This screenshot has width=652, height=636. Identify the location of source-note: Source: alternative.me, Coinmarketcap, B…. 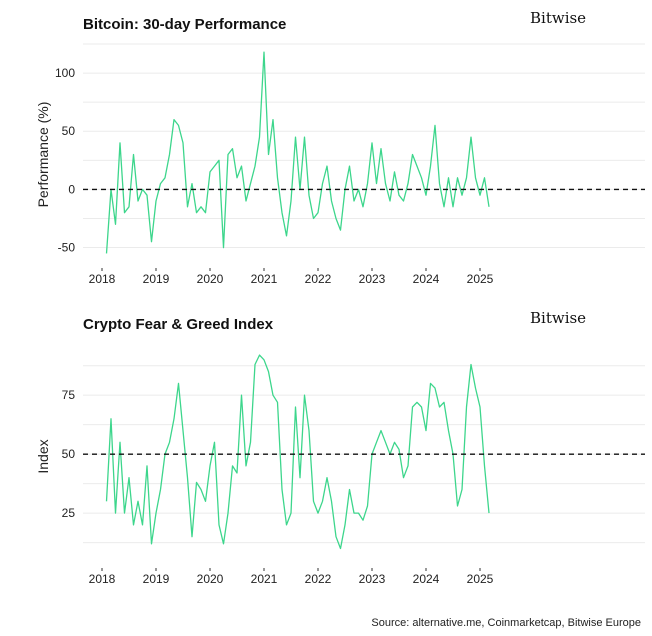
(506, 623).